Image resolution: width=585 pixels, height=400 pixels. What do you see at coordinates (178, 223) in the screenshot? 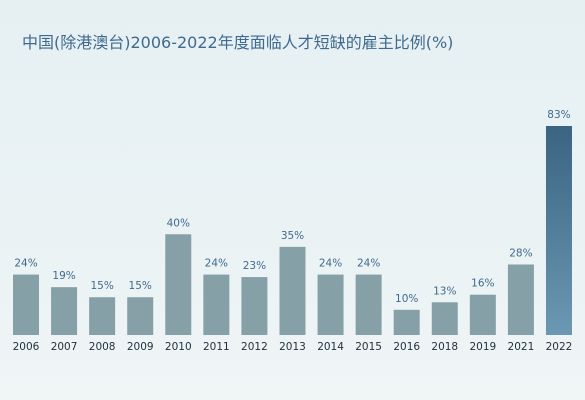
I see `data-label-2010: 40%` at bounding box center [178, 223].